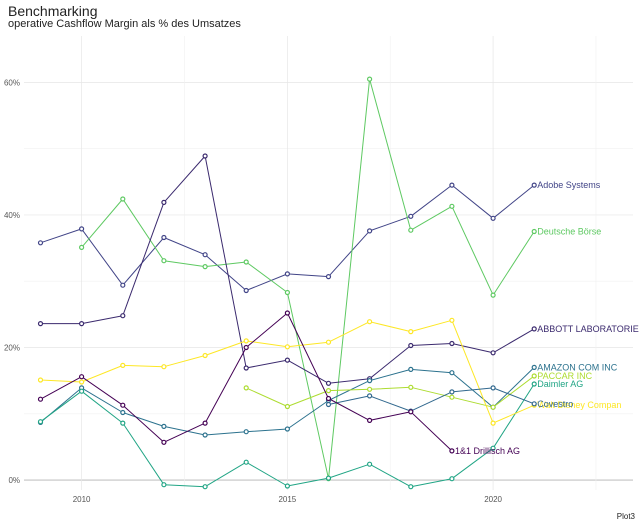 The image size is (639, 524). What do you see at coordinates (12, 82) in the screenshot?
I see `y-tick-label: 60%` at bounding box center [12, 82].